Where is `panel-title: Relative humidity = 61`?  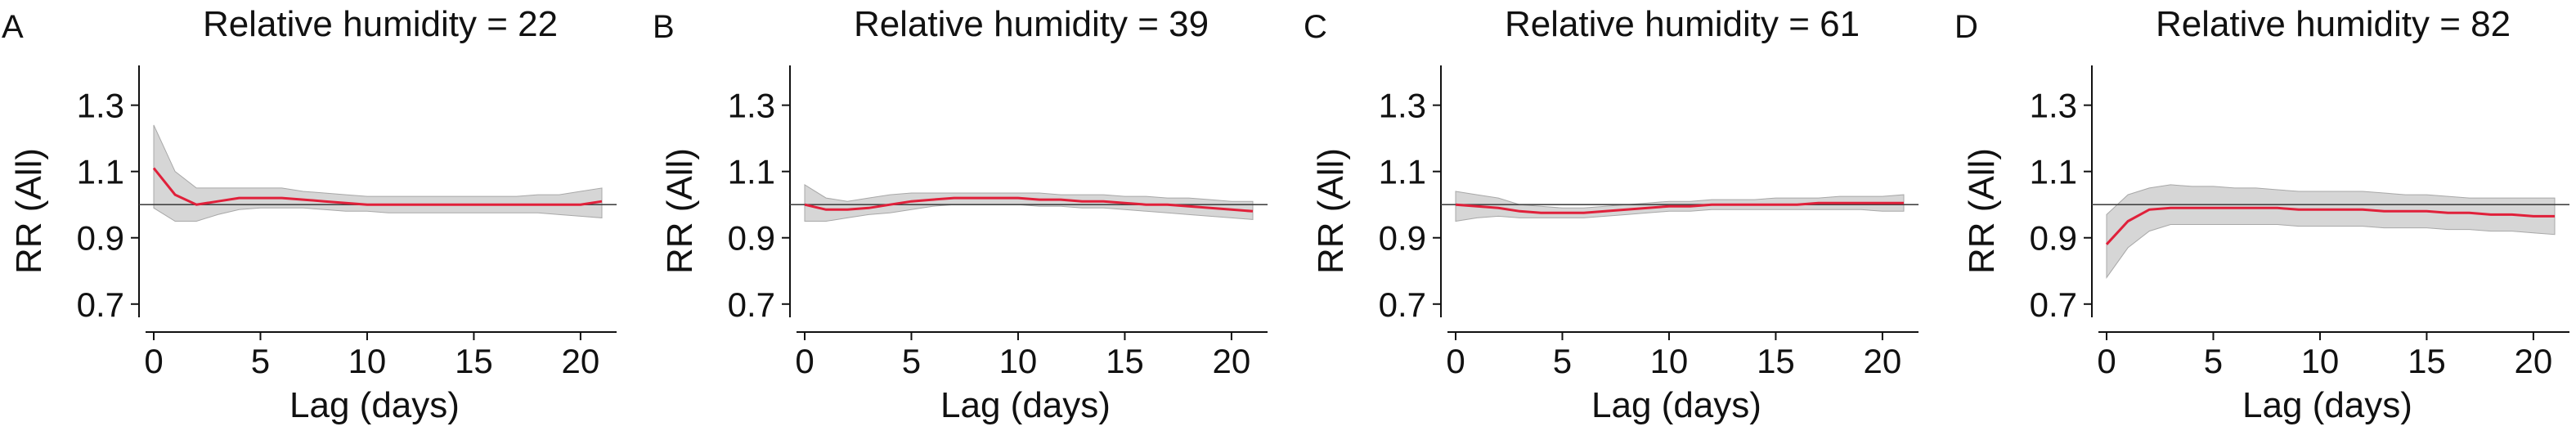
panel-title: Relative humidity = 61 is located at coordinates (1683, 24).